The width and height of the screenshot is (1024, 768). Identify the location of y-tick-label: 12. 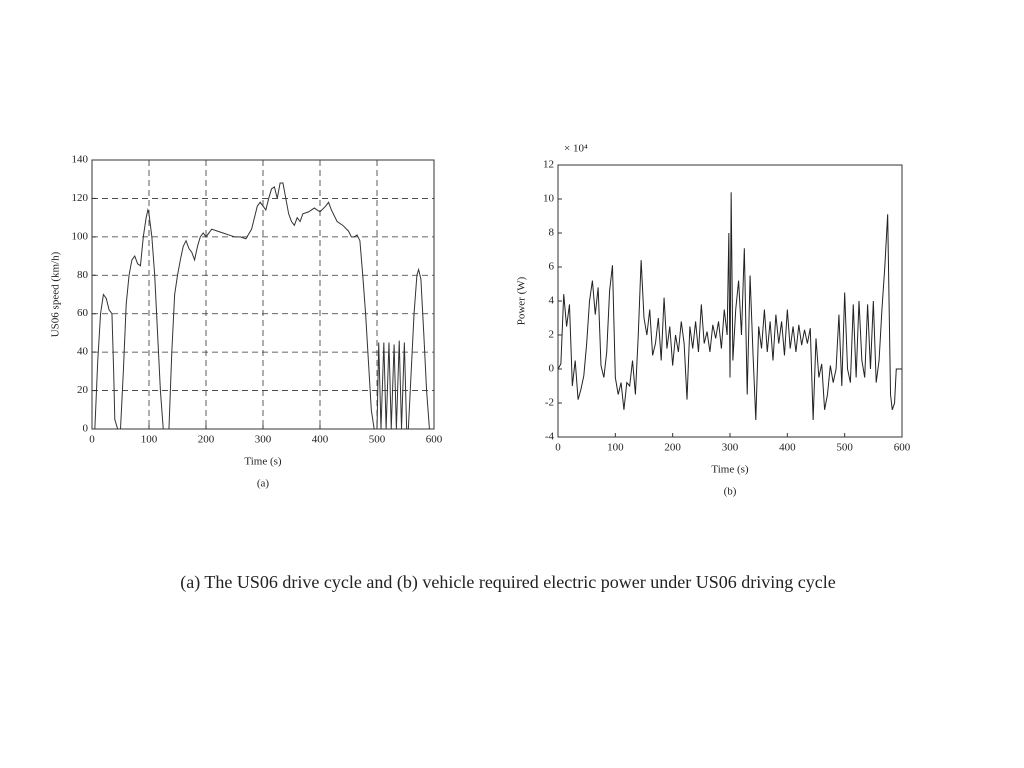
(548, 165).